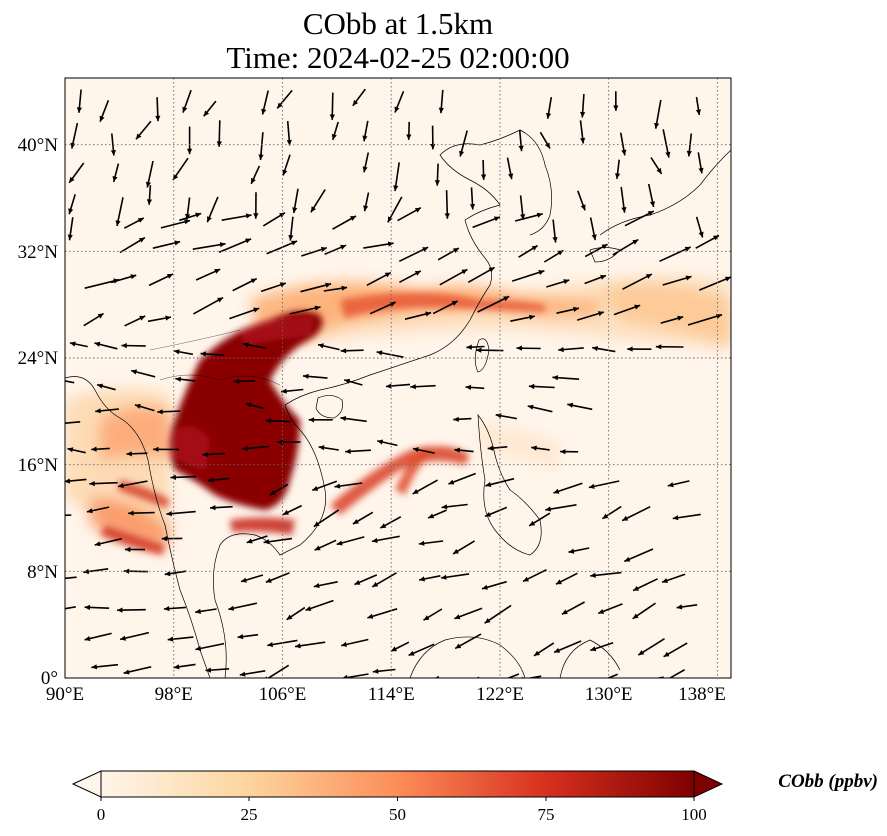 This screenshot has width=887, height=836. What do you see at coordinates (391, 694) in the screenshot?
I see `lon-tick-label: 114°E` at bounding box center [391, 694].